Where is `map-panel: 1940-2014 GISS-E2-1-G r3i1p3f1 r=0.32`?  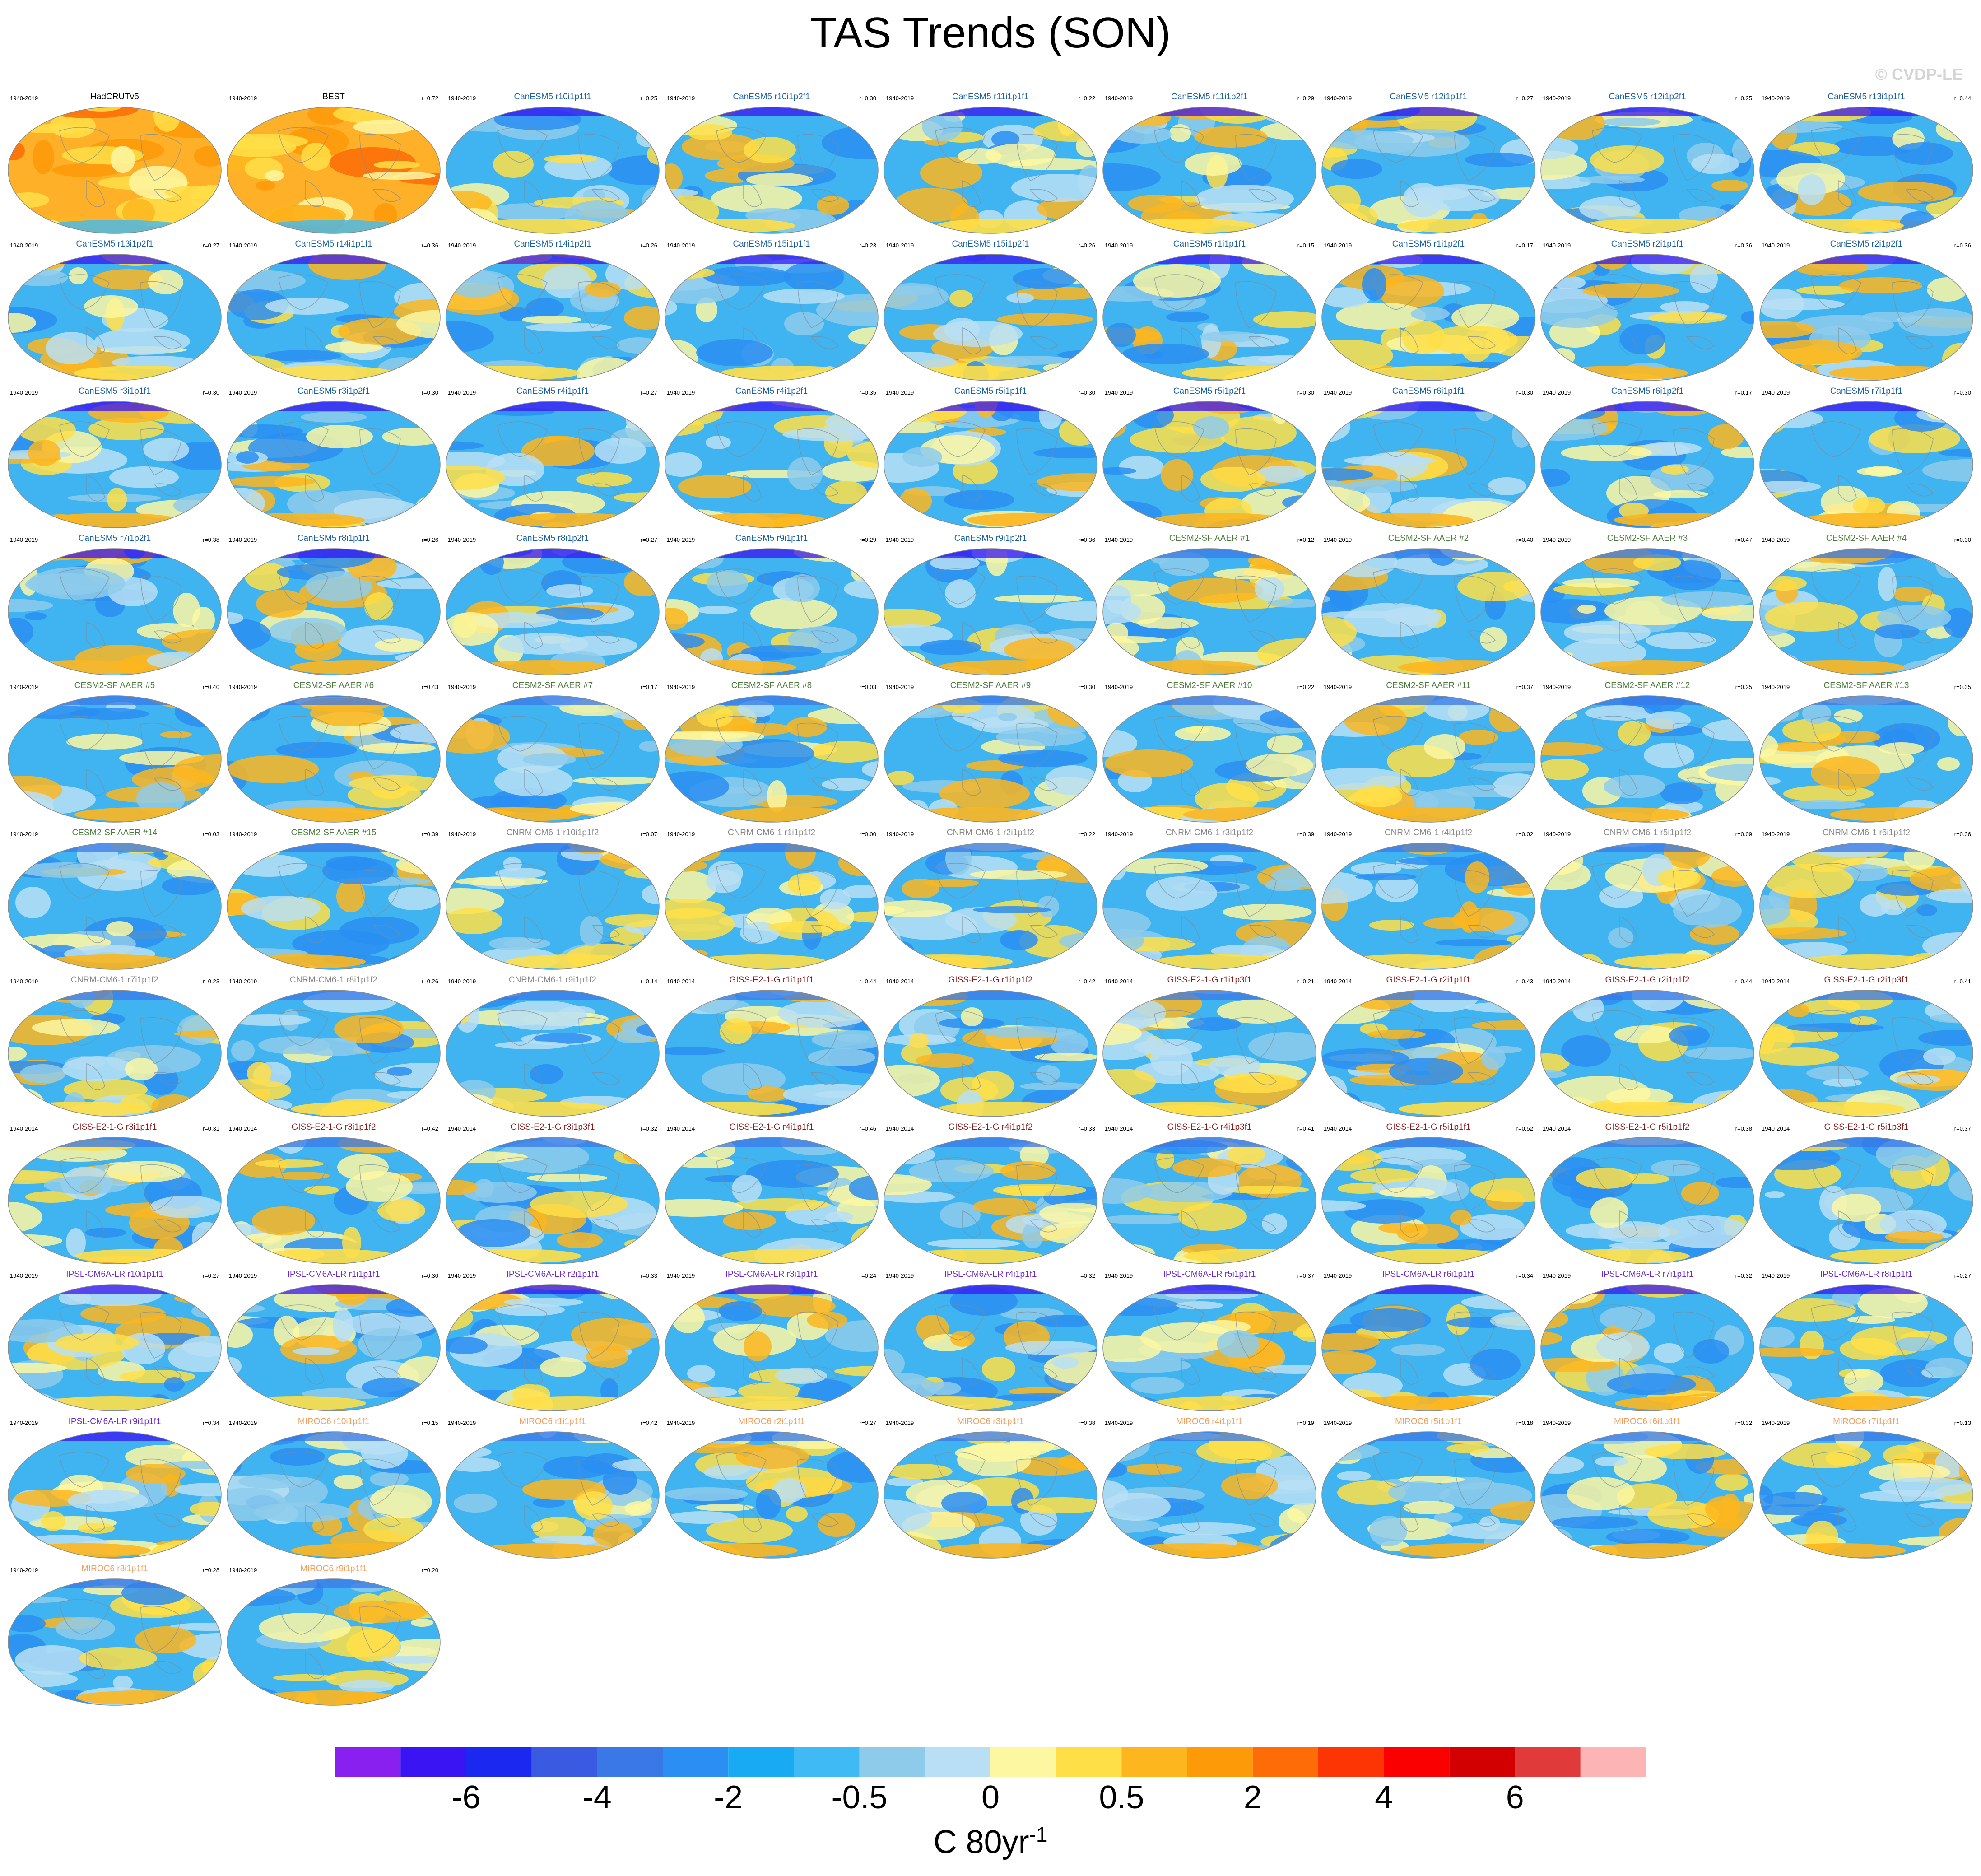
map-panel: 1940-2014 GISS-E2-1-G r3i1p3f1 r=0.32 is located at coordinates (552, 1194).